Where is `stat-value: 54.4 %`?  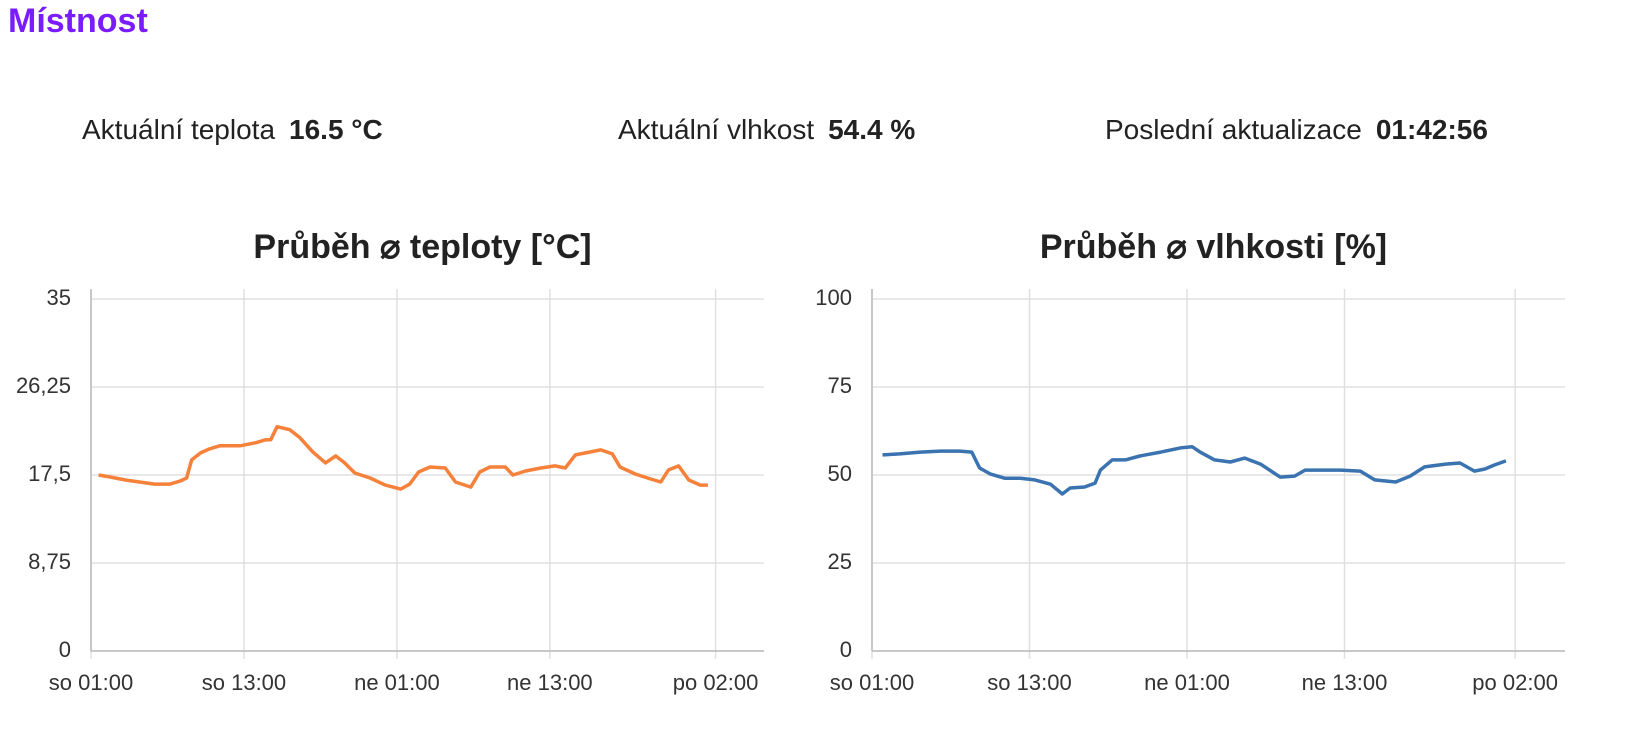
stat-value: 54.4 % is located at coordinates (872, 129).